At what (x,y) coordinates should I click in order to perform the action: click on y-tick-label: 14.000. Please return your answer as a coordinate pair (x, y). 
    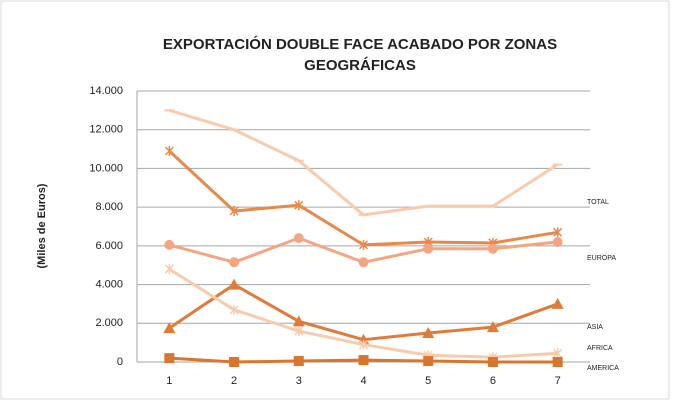
    Looking at the image, I should click on (106, 91).